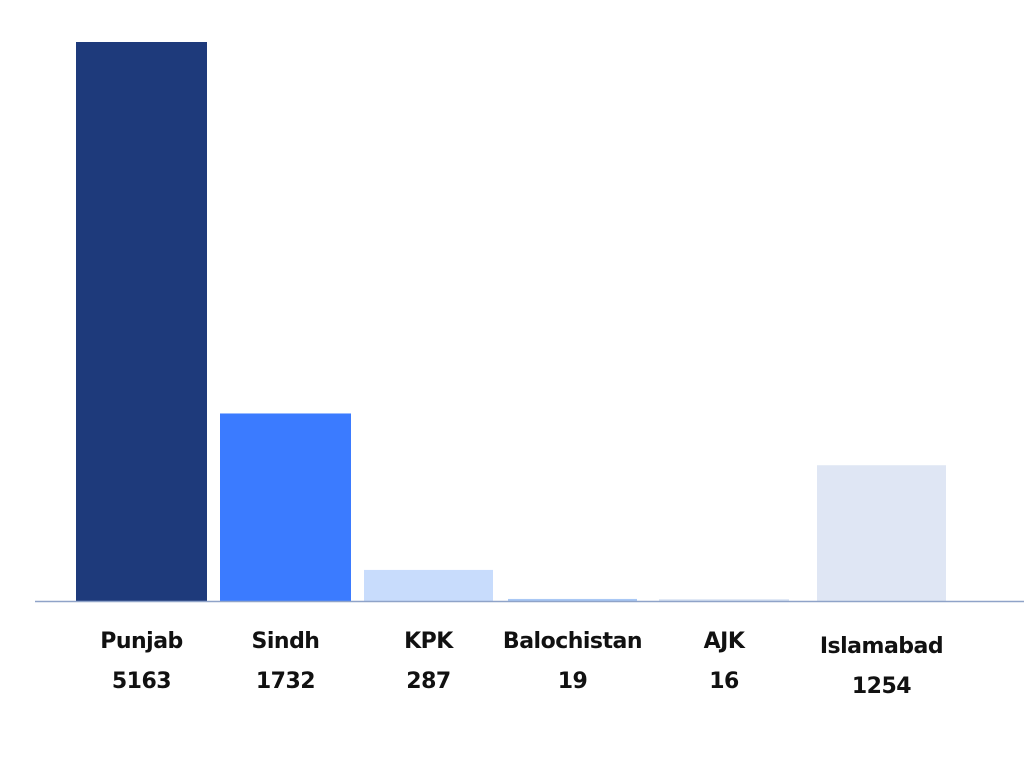  Describe the element at coordinates (572, 641) in the screenshot. I see `category-label: Balochistan` at that location.